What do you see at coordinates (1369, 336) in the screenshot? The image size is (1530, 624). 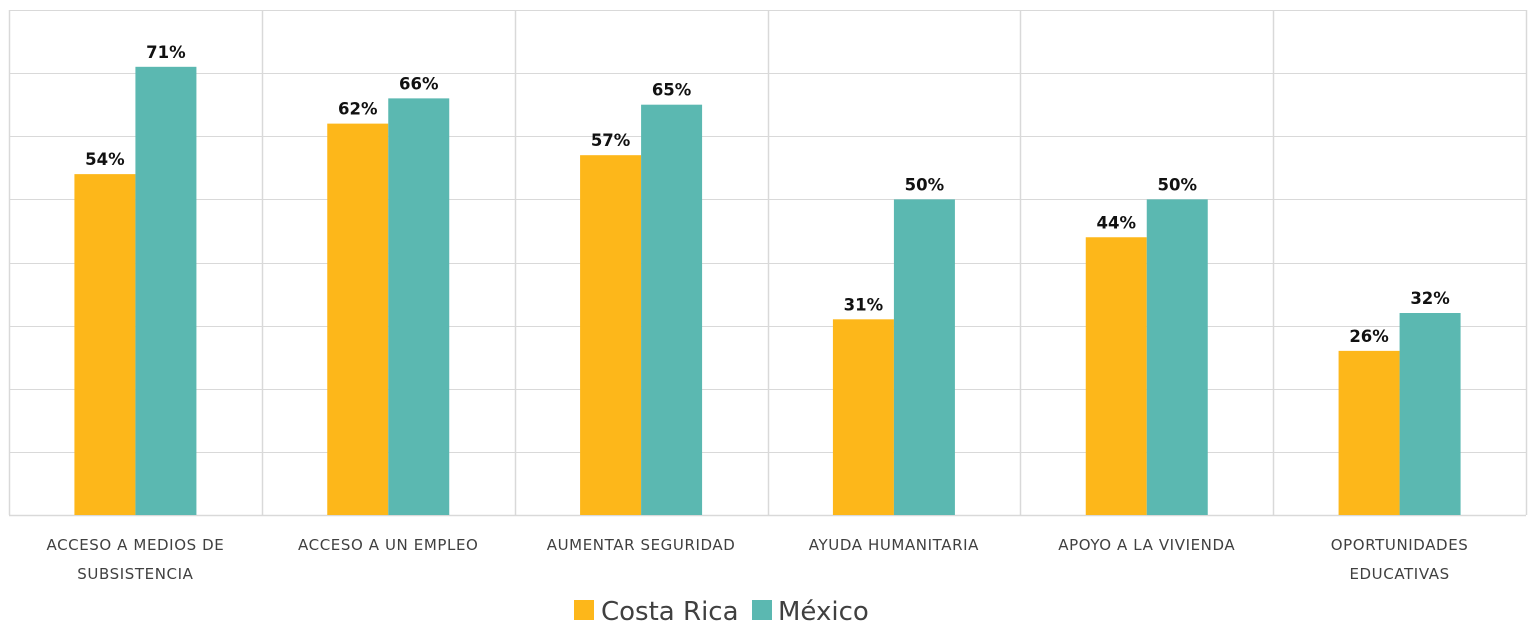 I see `data-label: 26%` at bounding box center [1369, 336].